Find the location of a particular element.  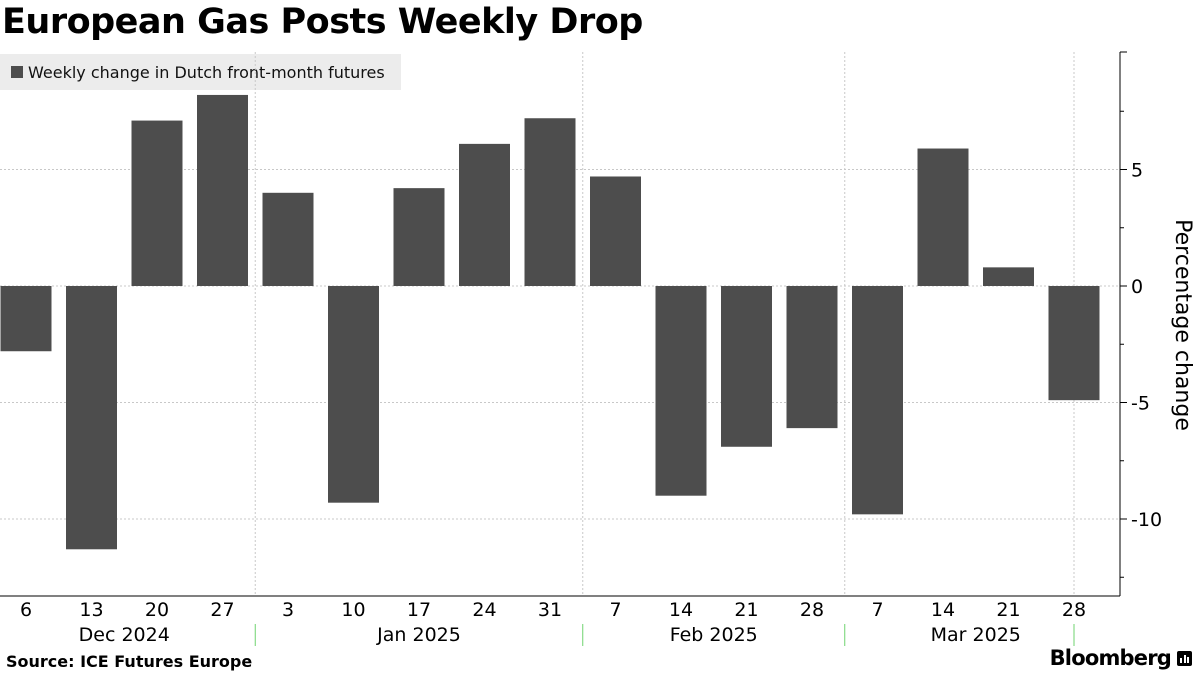

x-tick-label: 31 is located at coordinates (550, 610).